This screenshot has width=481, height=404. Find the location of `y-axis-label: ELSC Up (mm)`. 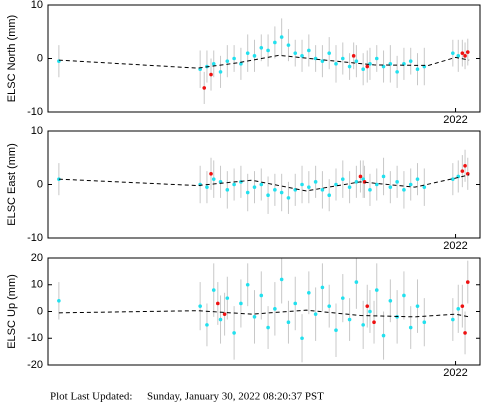

y-axis-label: ELSC Up (mm) is located at coordinates (12, 311).